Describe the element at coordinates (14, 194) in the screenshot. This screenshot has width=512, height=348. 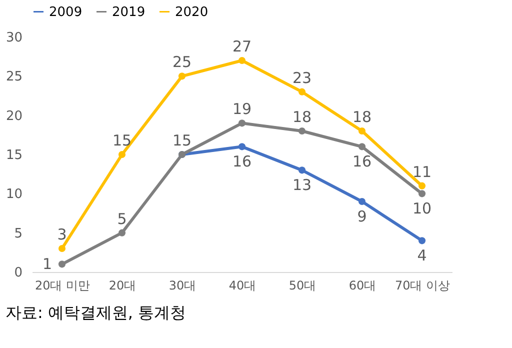
I see `y-tick-label: 10` at that location.